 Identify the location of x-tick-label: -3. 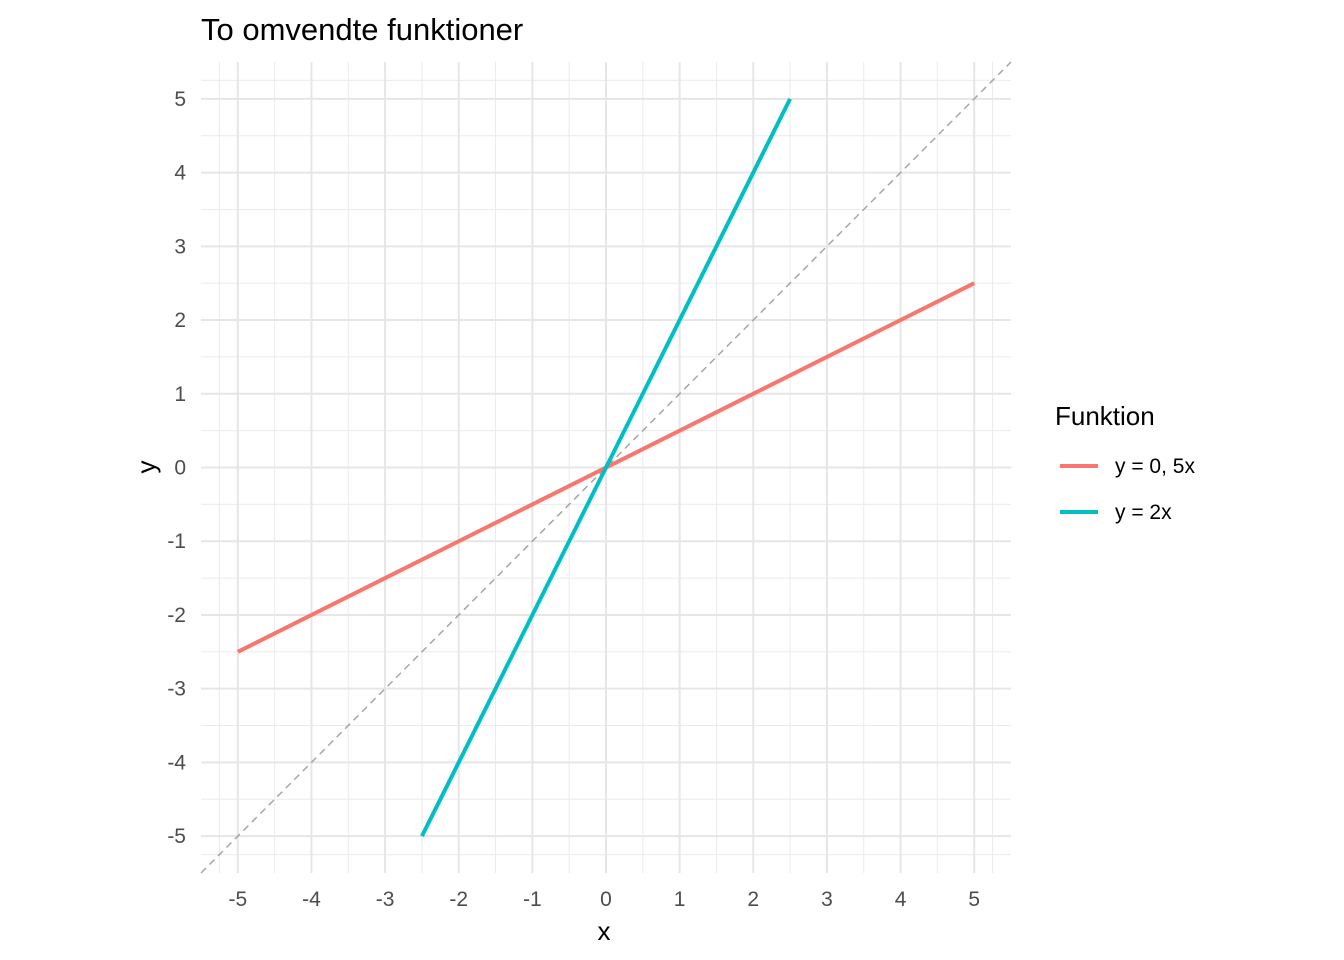
(385, 899).